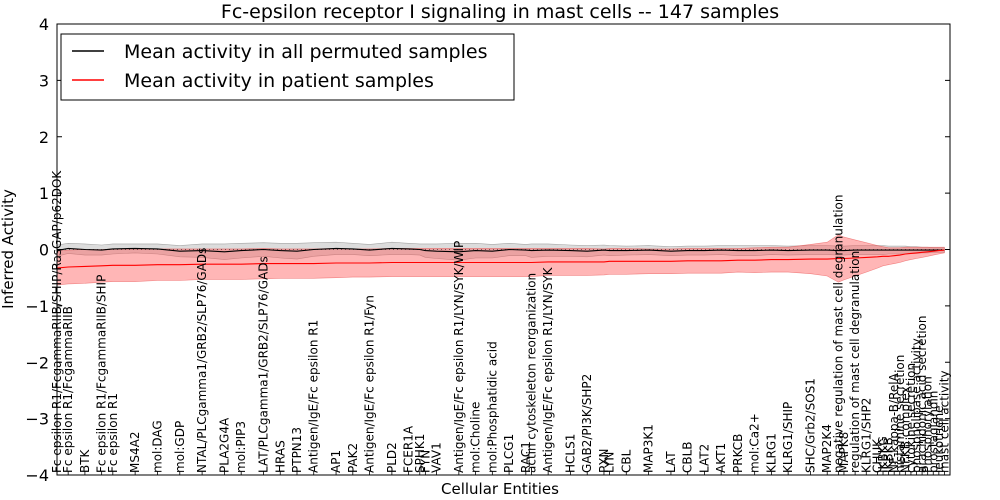 The height and width of the screenshot is (500, 1000). Describe the element at coordinates (649, 448) in the screenshot. I see `x-tick-label: MAP3K1` at that location.